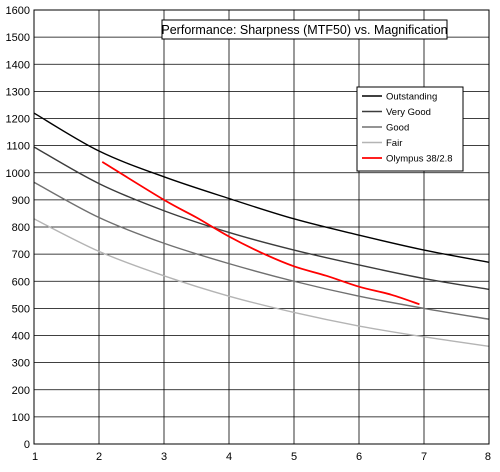 The image size is (500, 472). I want to click on legend-label: Good, so click(397, 128).